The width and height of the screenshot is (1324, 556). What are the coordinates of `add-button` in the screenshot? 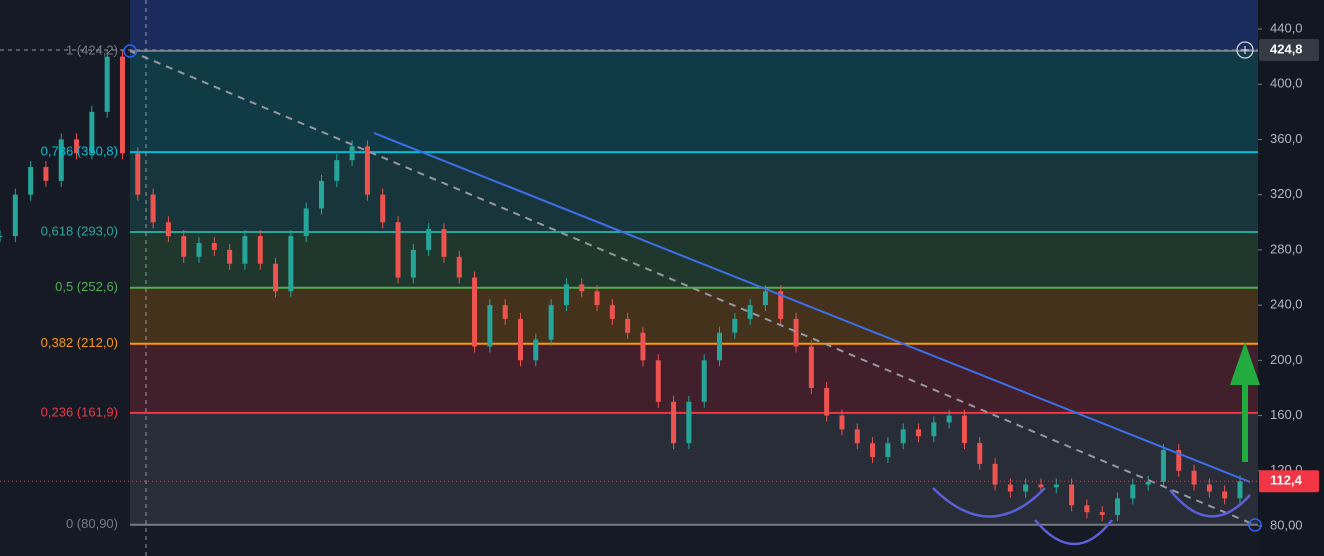 It's located at (1245, 50).